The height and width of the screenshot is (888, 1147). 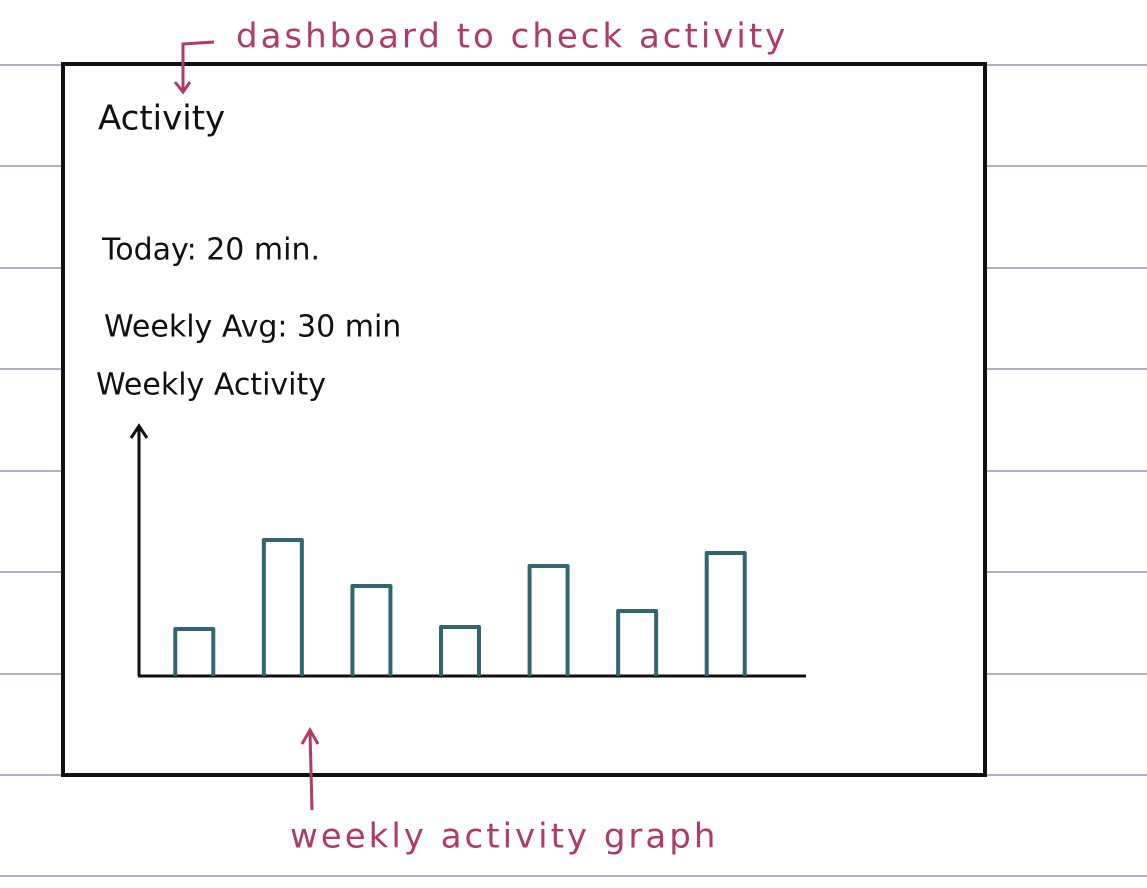 I want to click on chart-title: Weekly Activity, so click(x=211, y=385).